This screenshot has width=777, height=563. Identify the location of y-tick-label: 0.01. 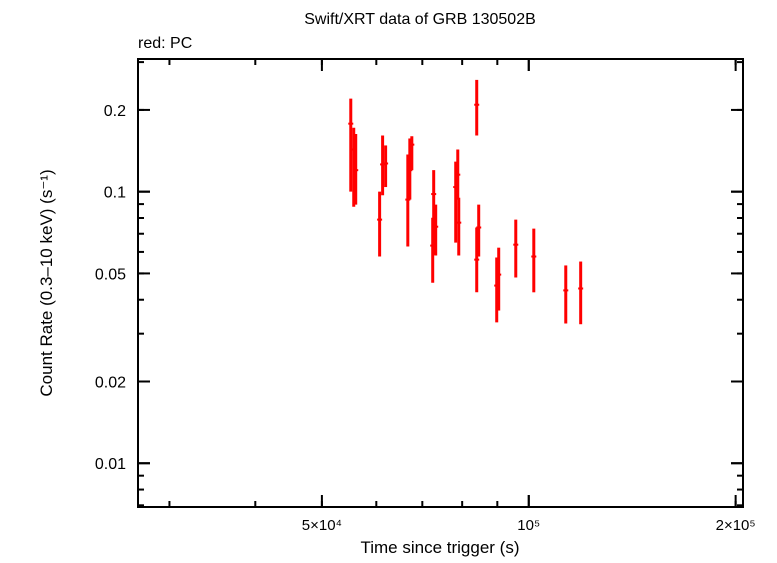
(110, 464).